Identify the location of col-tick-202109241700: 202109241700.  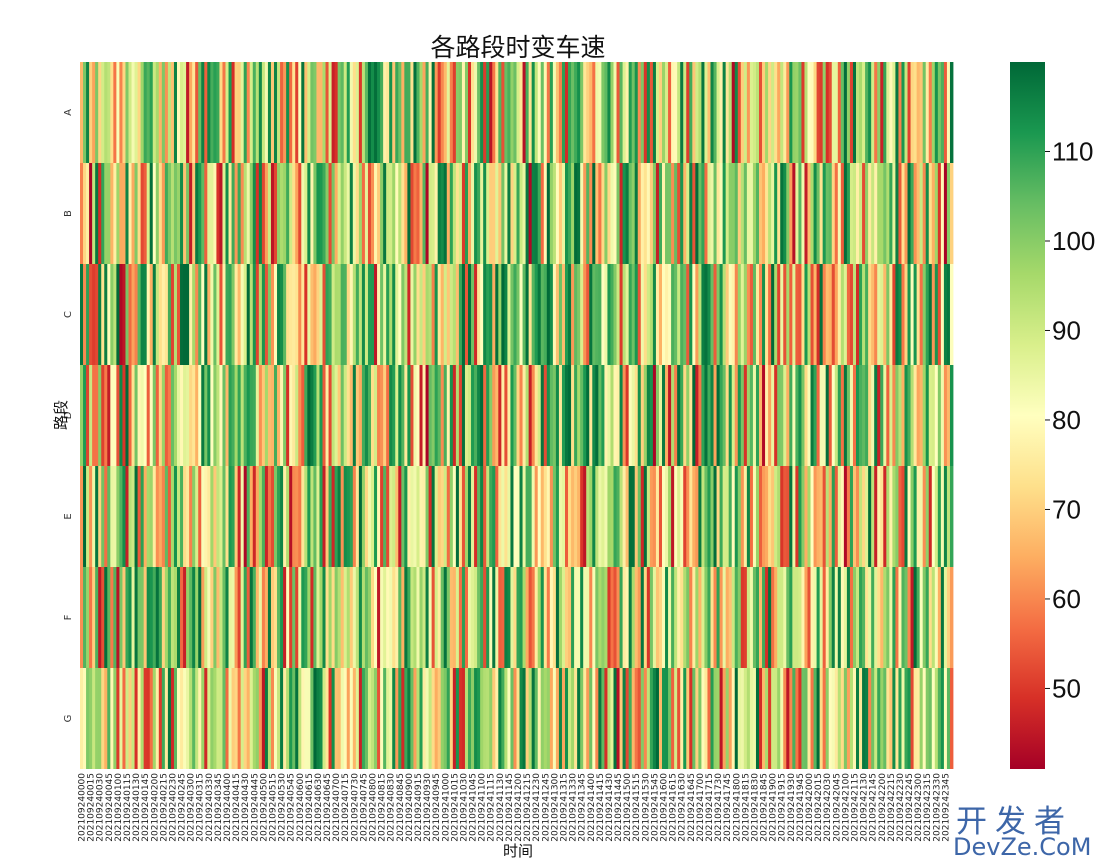
(701, 807).